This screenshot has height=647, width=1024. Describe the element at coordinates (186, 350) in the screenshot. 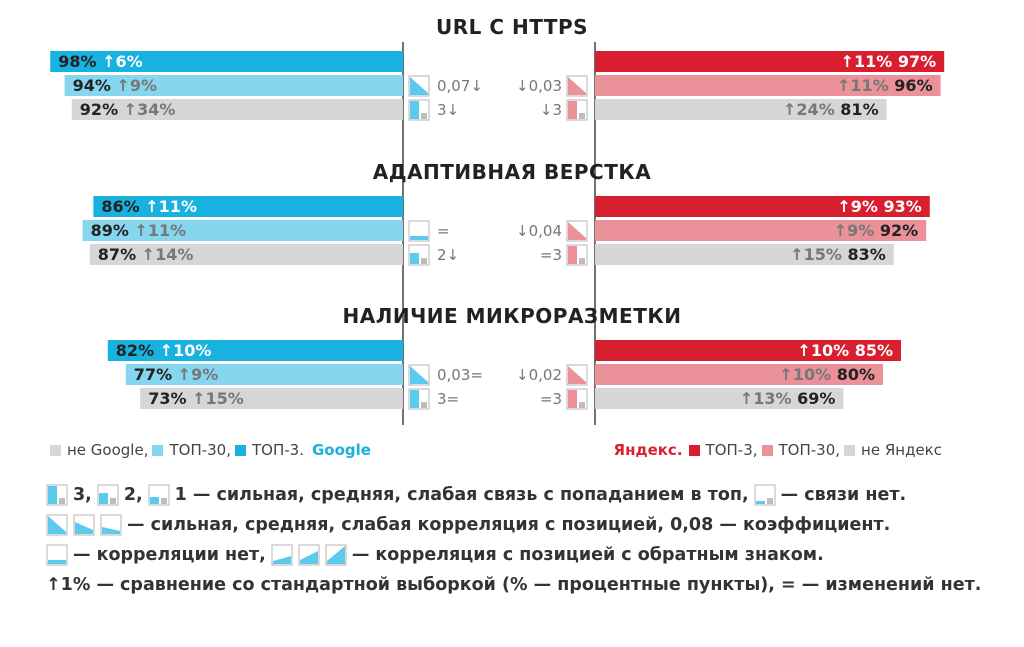

I see `bar-delta-google-top3: ↑10%` at that location.